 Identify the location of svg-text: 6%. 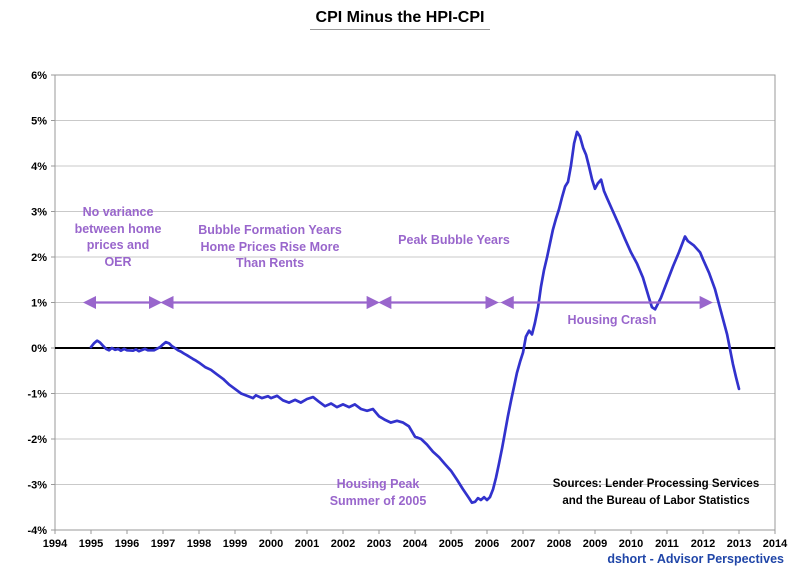
(39, 76).